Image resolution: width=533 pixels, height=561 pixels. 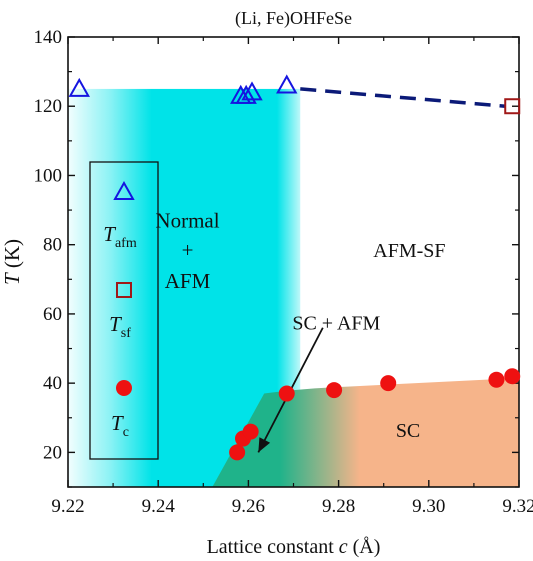 I want to click on legend-marker-square, so click(x=124, y=290).